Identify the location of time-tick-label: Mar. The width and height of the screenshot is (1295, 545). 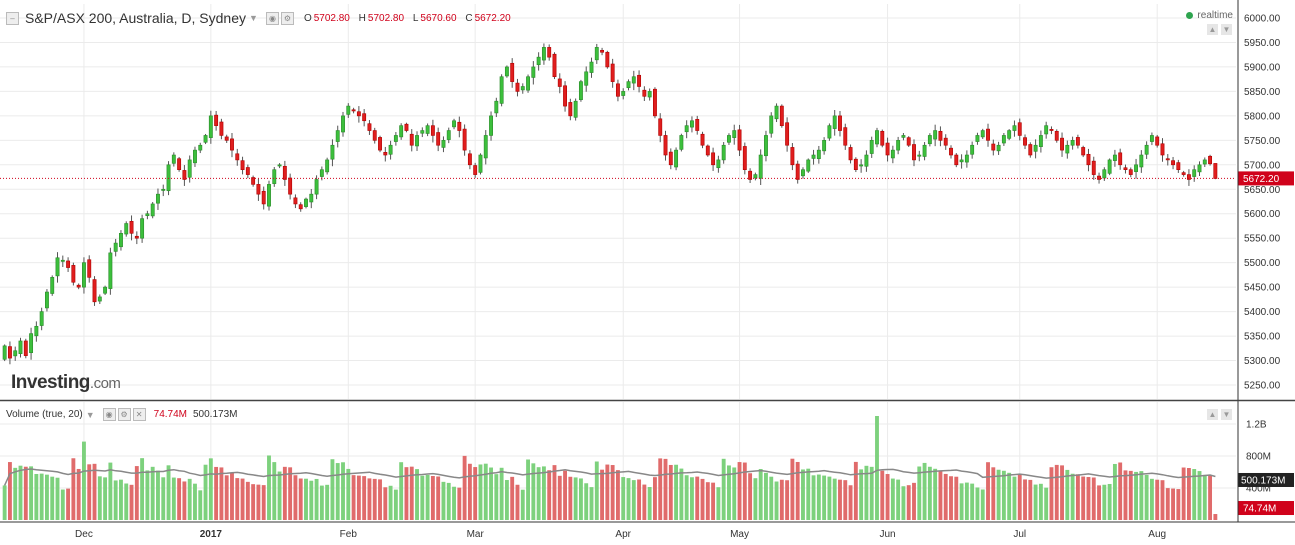
(476, 534).